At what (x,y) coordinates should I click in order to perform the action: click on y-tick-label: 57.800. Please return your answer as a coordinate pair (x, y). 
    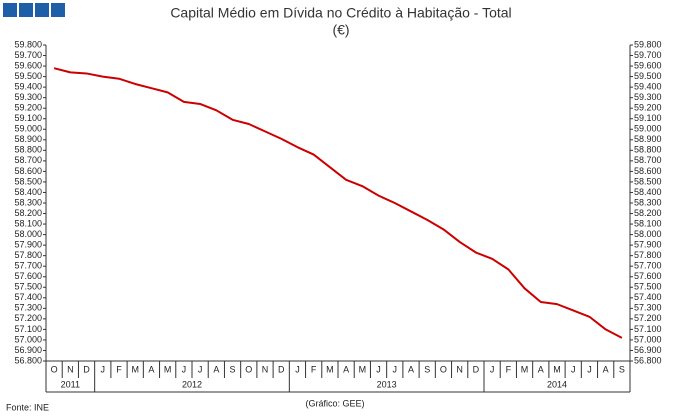
    Looking at the image, I should click on (28, 255).